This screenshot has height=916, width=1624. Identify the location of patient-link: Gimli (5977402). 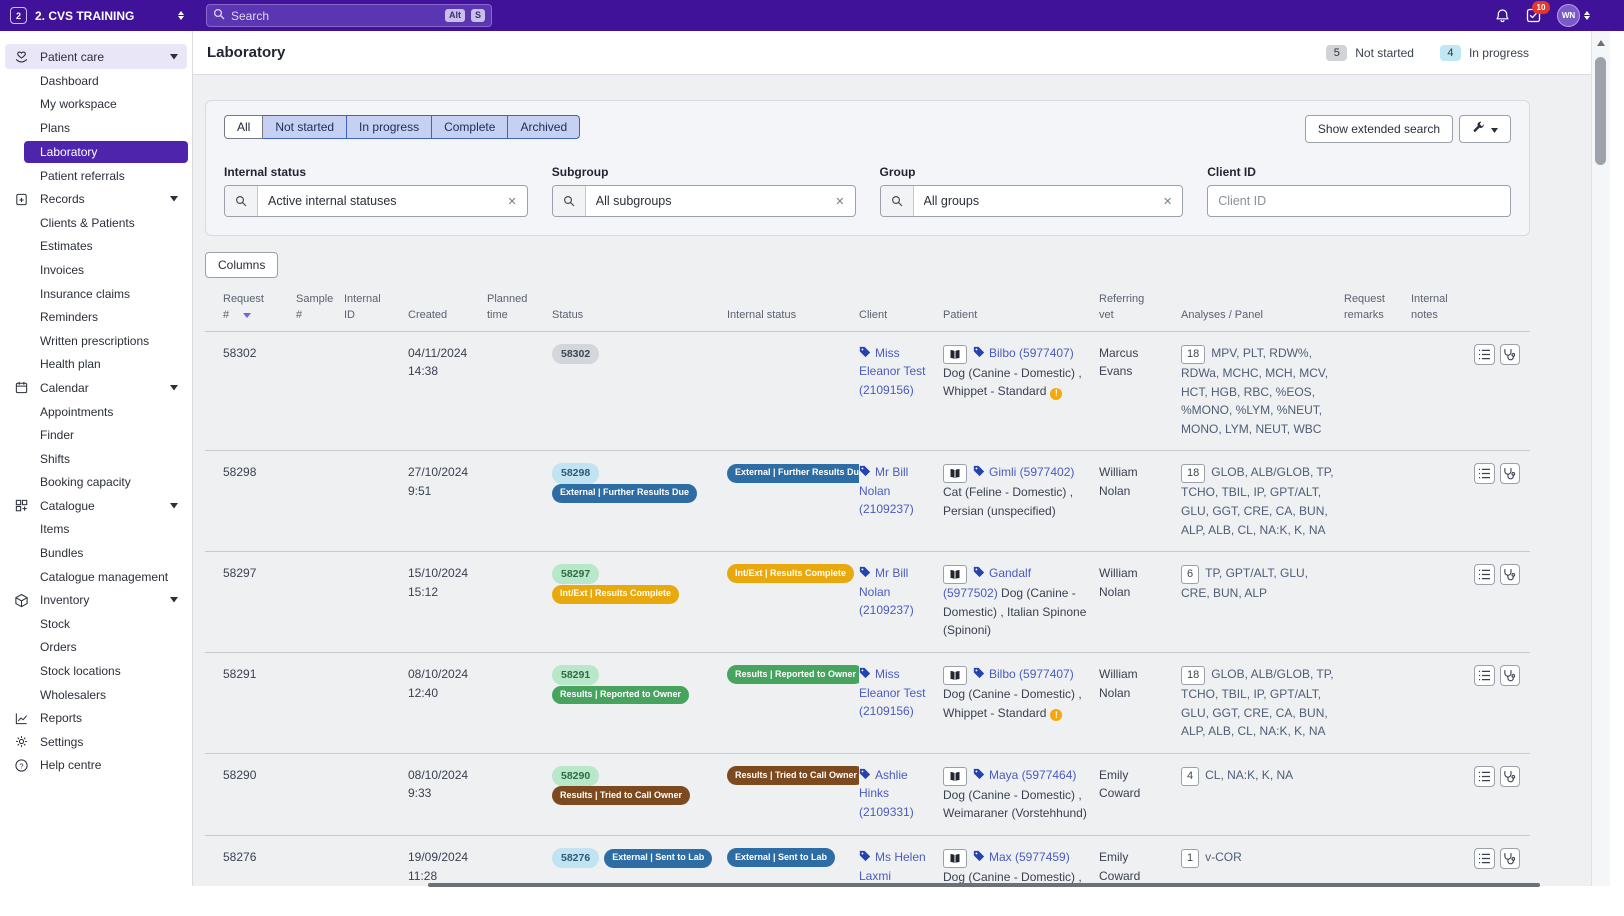
(1023, 472).